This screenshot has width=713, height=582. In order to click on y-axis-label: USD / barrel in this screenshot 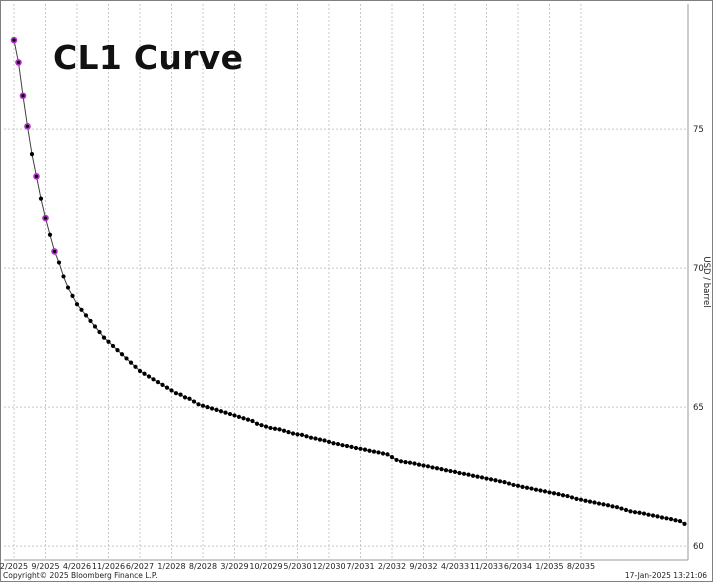, I will do `click(706, 281)`.